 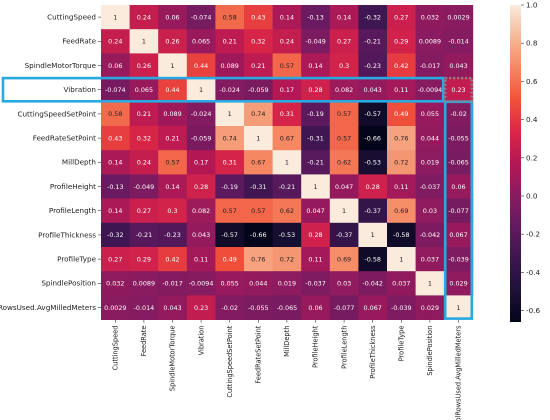 What do you see at coordinates (48, 307) in the screenshot?
I see `row-label: ToolRowsUsed.AvgMilledMeters` at bounding box center [48, 307].